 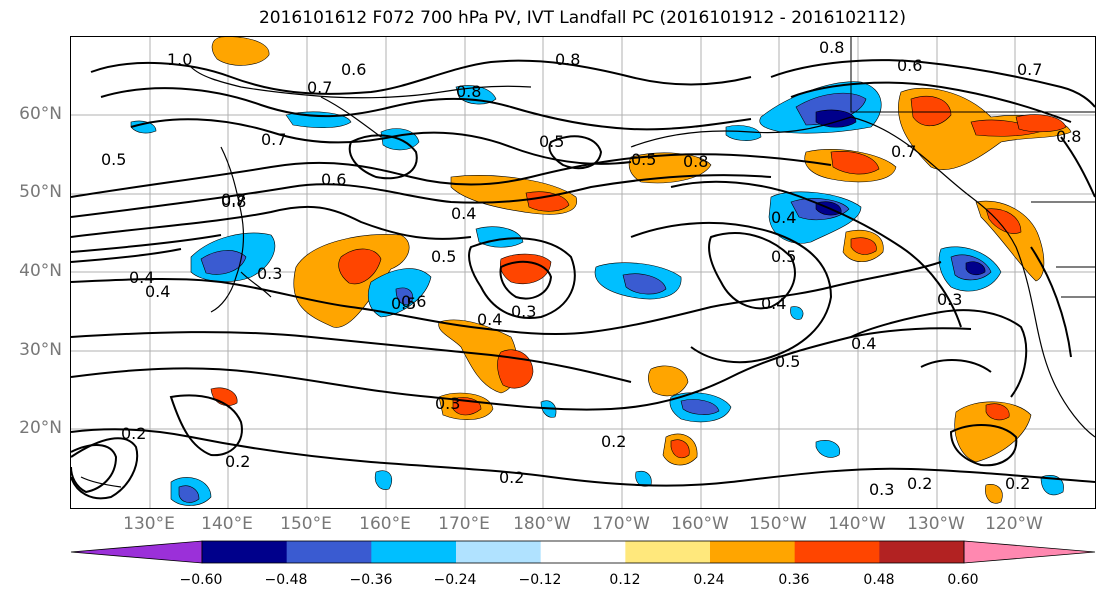 What do you see at coordinates (40, 114) in the screenshot?
I see `lat-label: 60°N` at bounding box center [40, 114].